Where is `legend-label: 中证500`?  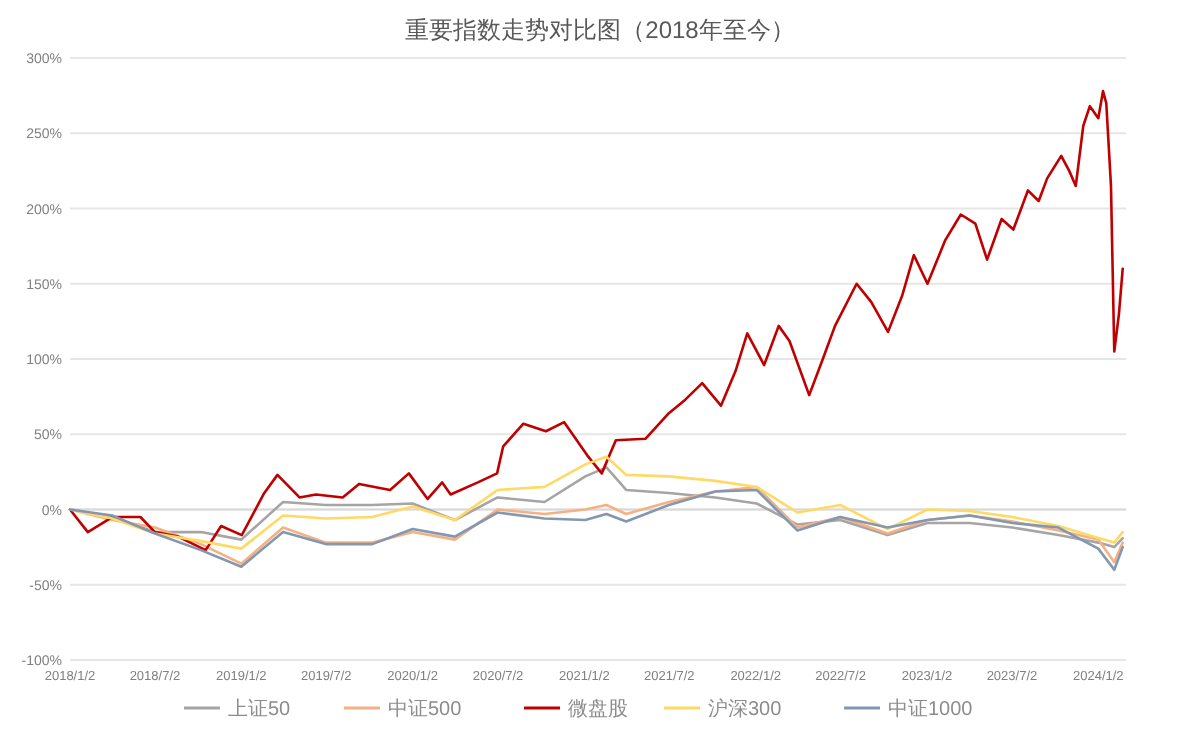 legend-label: 中证500 is located at coordinates (425, 709).